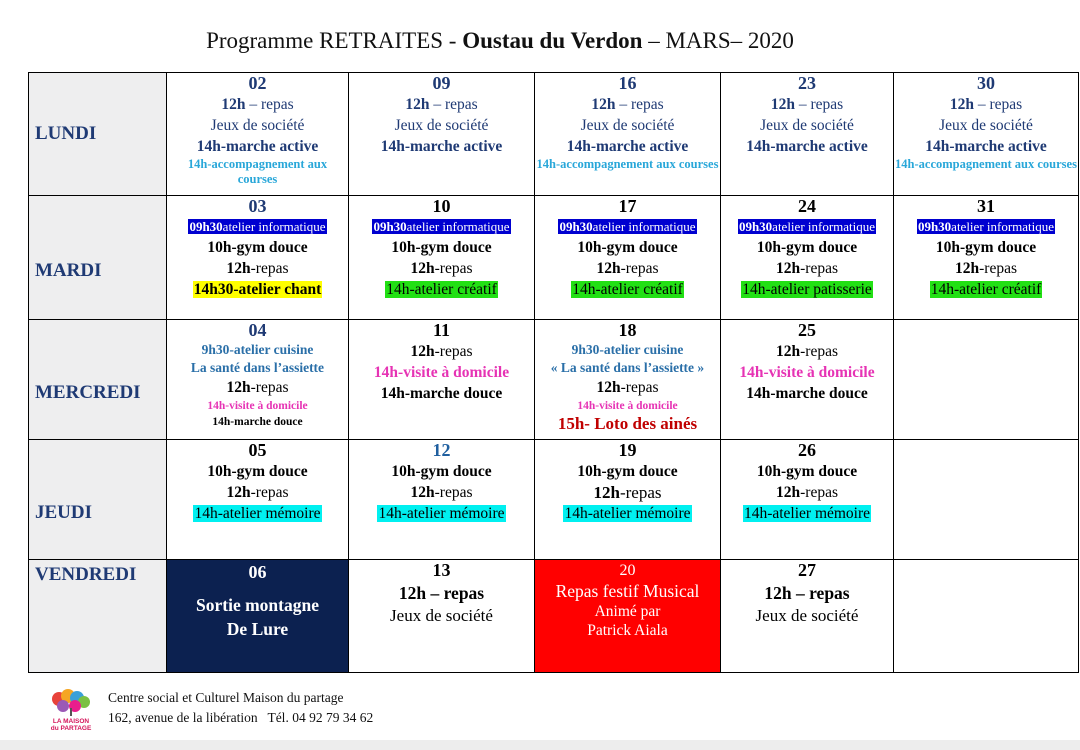 The image size is (1080, 750). What do you see at coordinates (97, 257) in the screenshot?
I see `day-label-mardi: MARDI` at bounding box center [97, 257].